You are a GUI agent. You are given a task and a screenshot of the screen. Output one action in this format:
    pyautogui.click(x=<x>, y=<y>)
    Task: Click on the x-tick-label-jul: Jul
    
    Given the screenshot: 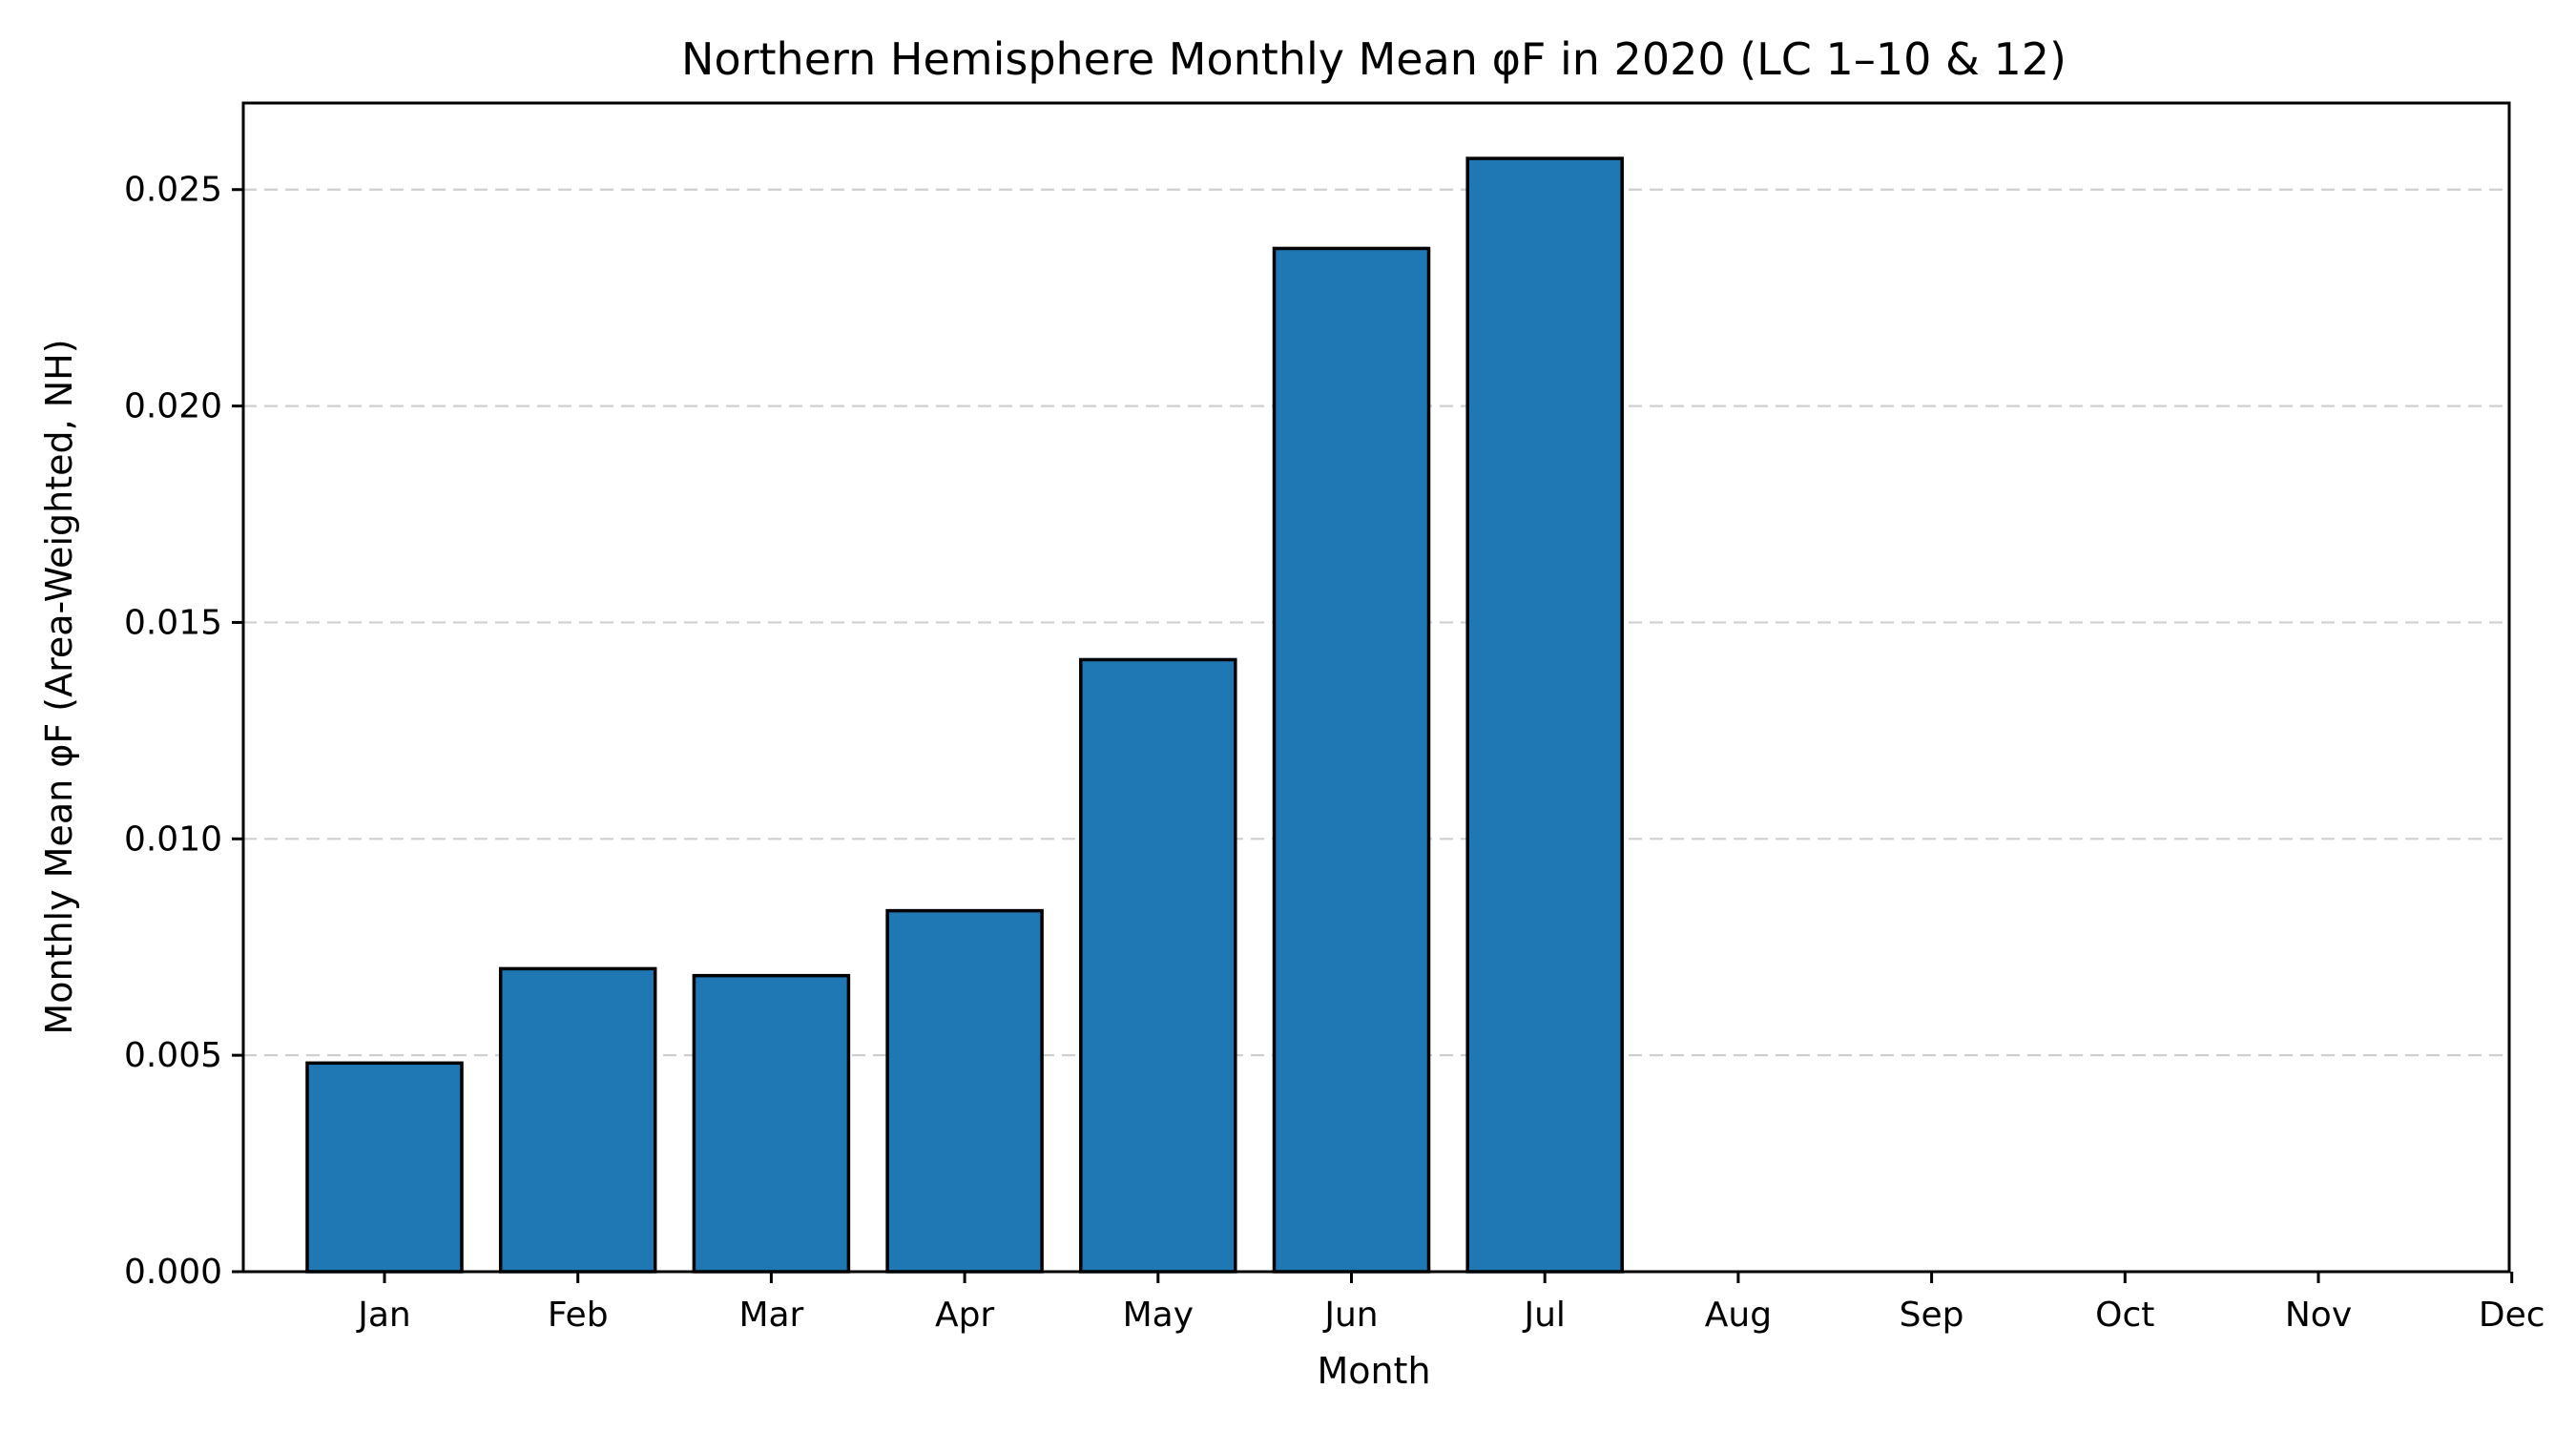 What is the action you would take?
    pyautogui.click(x=1543, y=1315)
    